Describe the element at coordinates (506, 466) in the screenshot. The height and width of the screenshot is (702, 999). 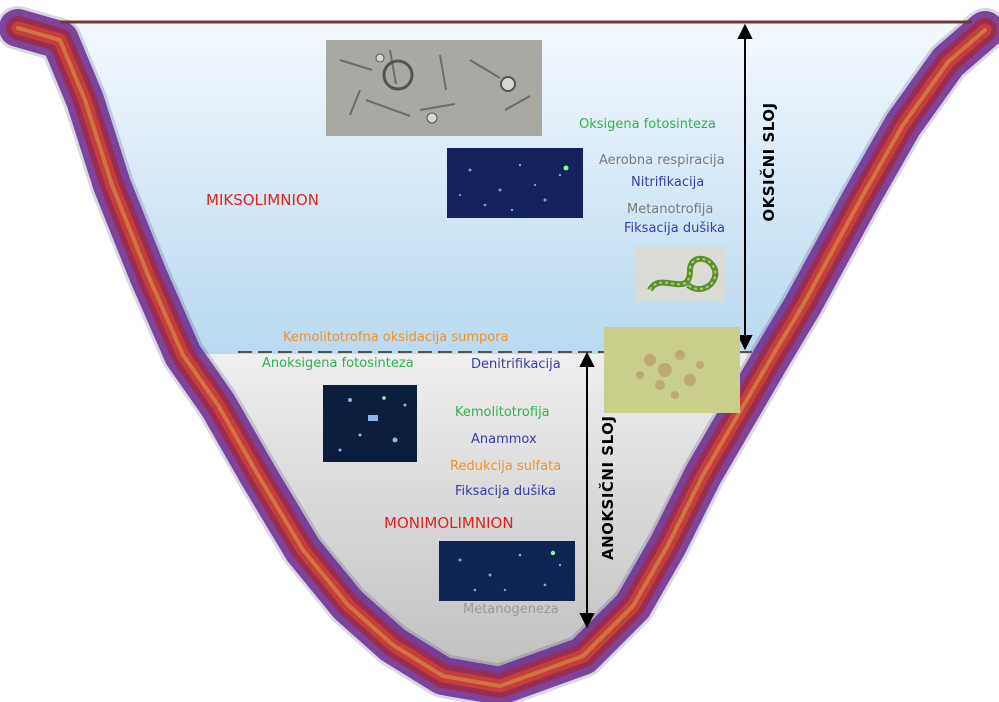
I see `process-sulfate-reduction: Redukcija sulfata` at that location.